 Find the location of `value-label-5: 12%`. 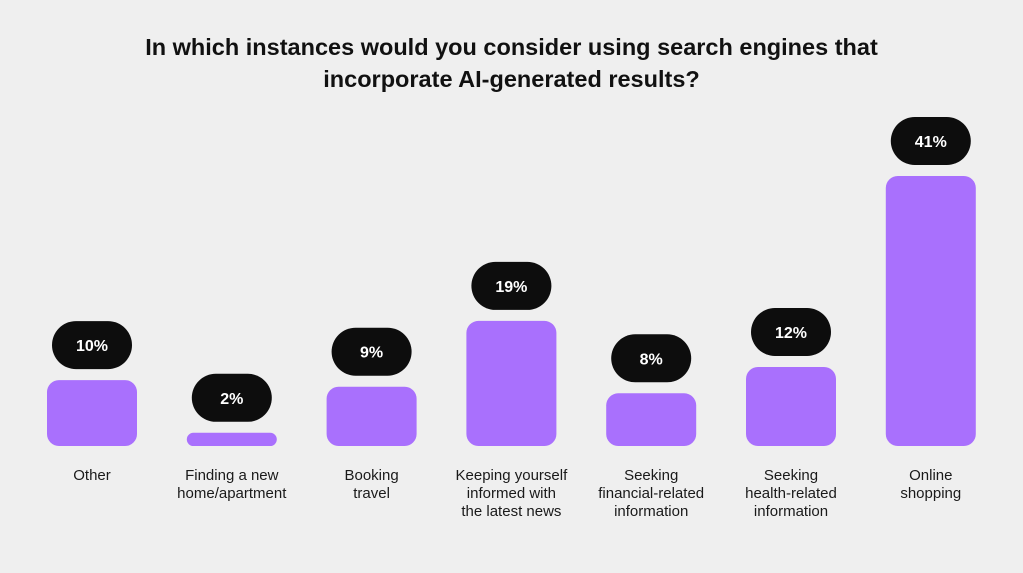

value-label-5: 12% is located at coordinates (791, 333).